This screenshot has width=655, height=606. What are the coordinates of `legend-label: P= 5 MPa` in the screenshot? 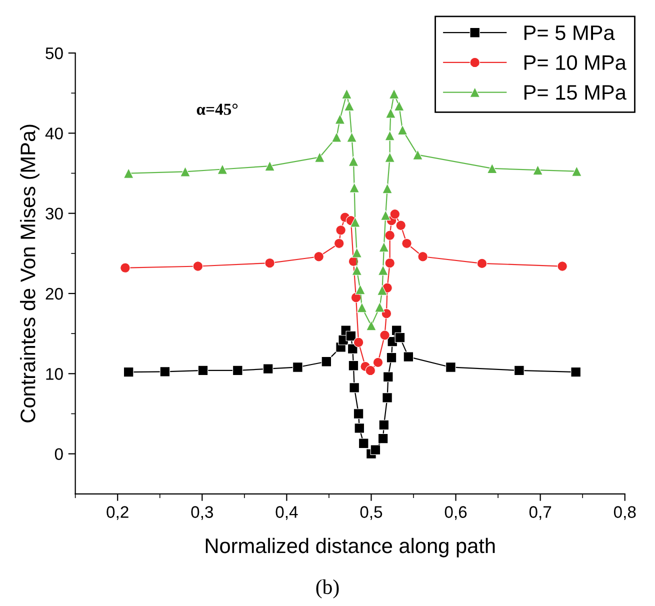 It's located at (569, 33).